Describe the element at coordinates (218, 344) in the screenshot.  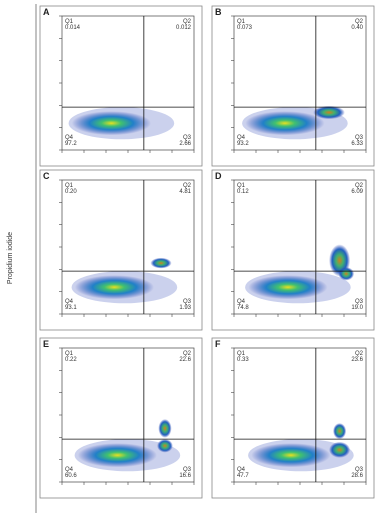
I see `panel-letter: F` at that location.